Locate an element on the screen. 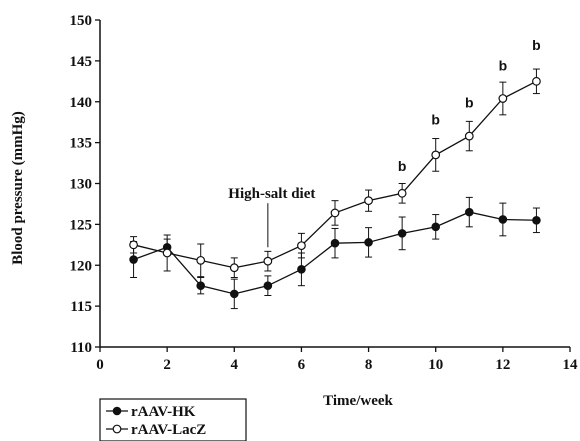 This screenshot has width=580, height=441. y-tick-label: 140 is located at coordinates (81, 103).